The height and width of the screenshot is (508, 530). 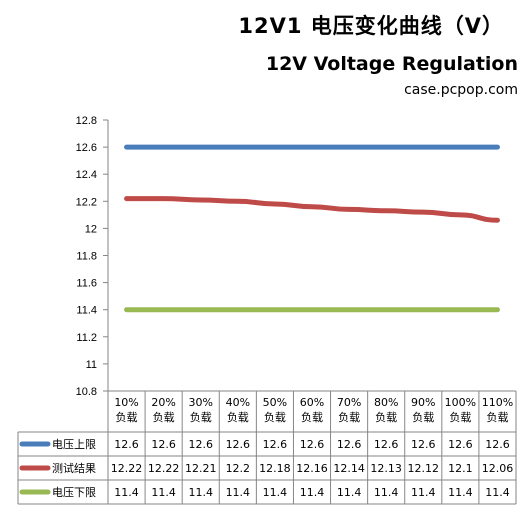 What do you see at coordinates (391, 64) in the screenshot?
I see `chart-subtitle: 12V Voltage Regulation` at bounding box center [391, 64].